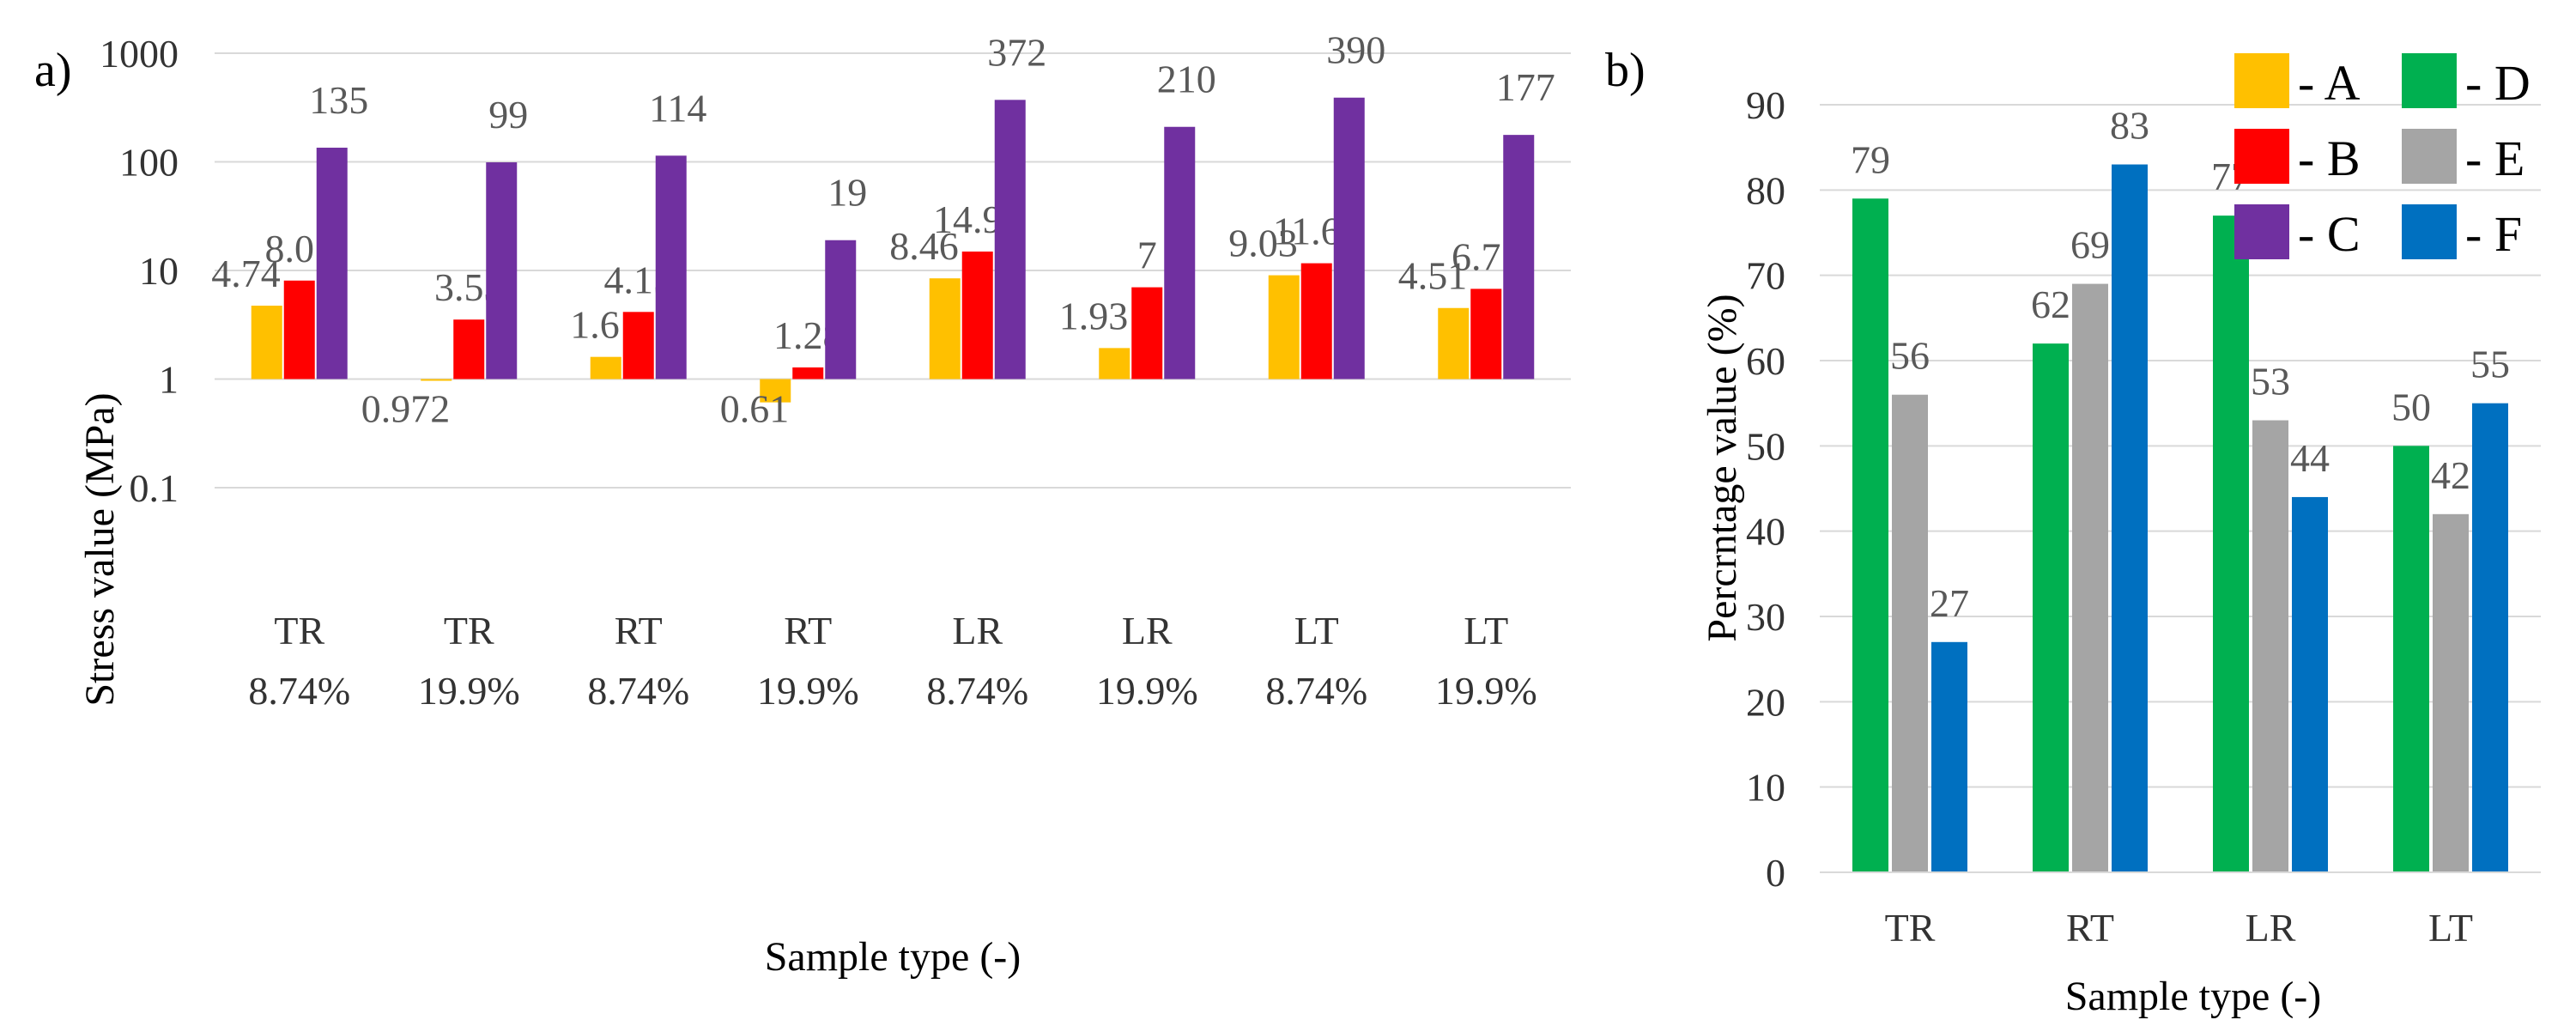 The image size is (2576, 1026). I want to click on data-label-a: 0.61, so click(755, 409).